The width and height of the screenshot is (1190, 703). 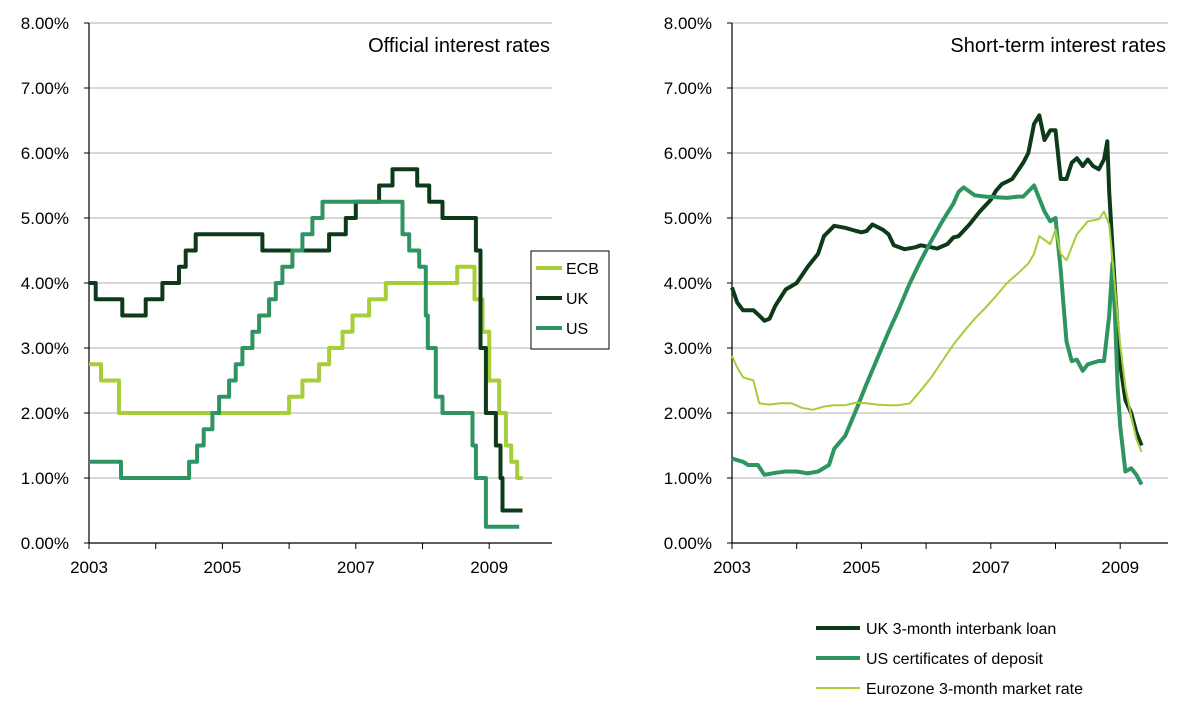 What do you see at coordinates (306, 372) in the screenshot?
I see `series-line-ecb` at bounding box center [306, 372].